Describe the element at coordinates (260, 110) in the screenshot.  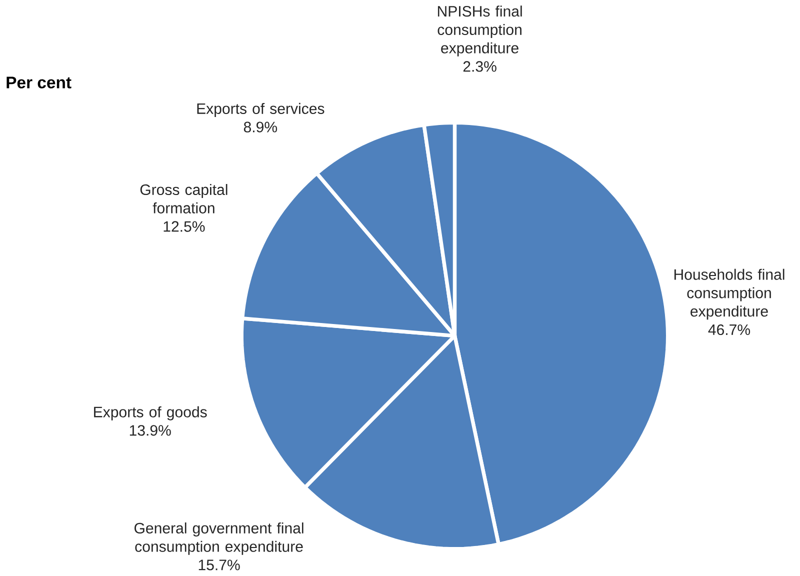
I see `slice-label: Exports of services` at that location.